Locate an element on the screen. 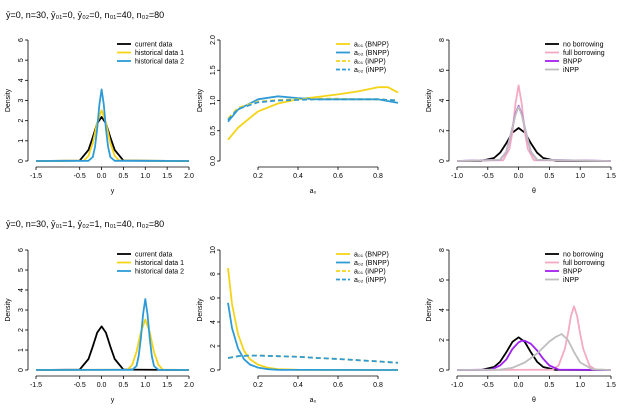 The height and width of the screenshot is (420, 630). row1-data-x-tick-label-4: 1.0 is located at coordinates (145, 176).